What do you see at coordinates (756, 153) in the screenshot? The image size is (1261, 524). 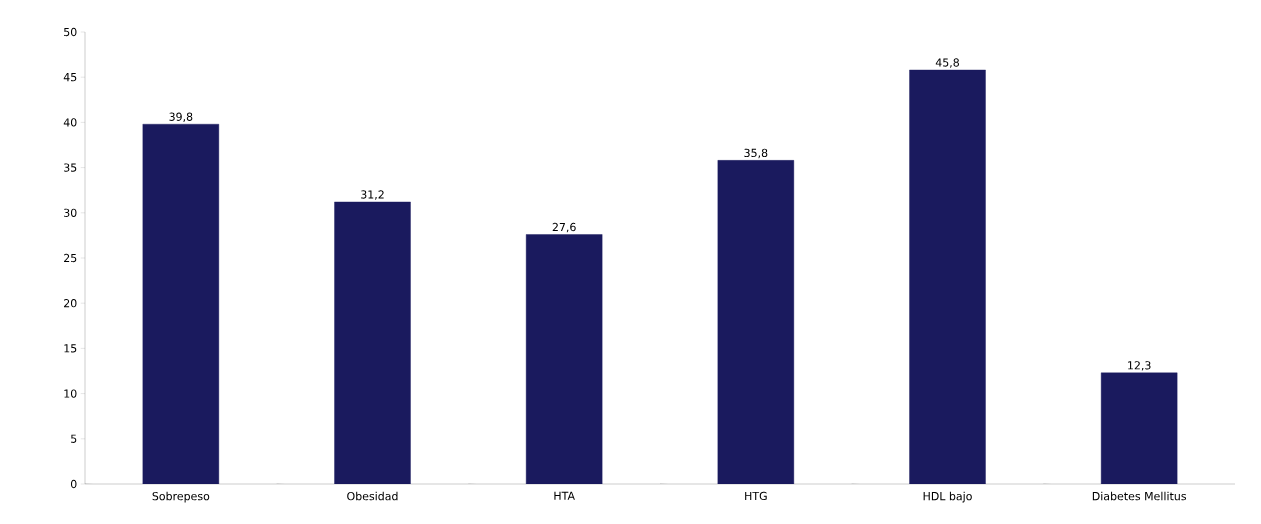 I see `data-label: 35,8` at bounding box center [756, 153].